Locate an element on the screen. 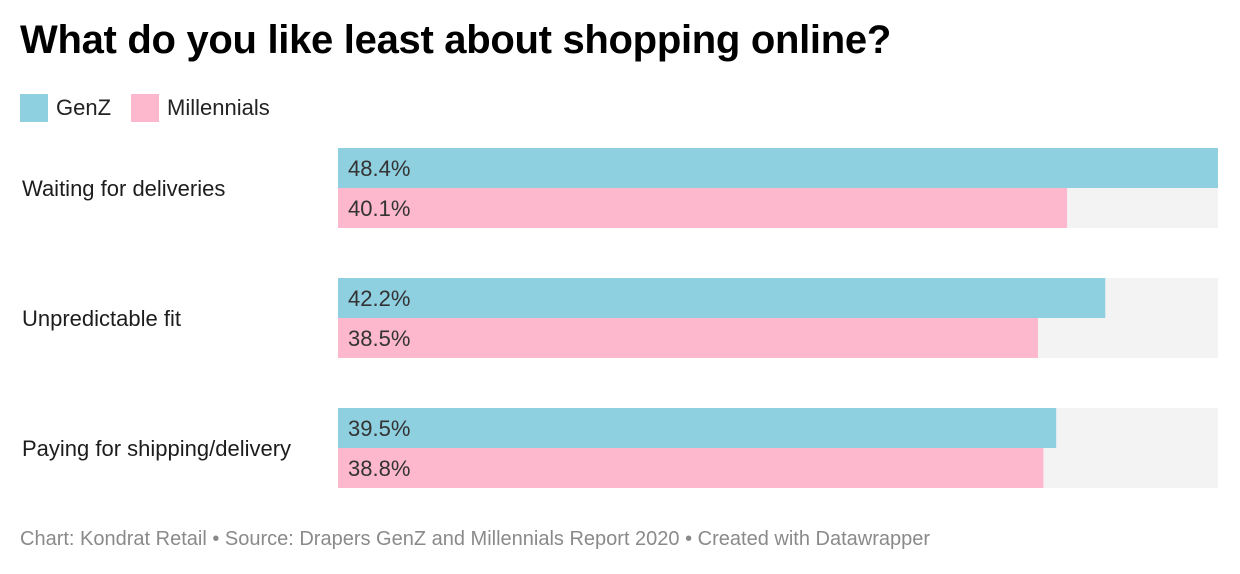  data-label: 38.8% is located at coordinates (379, 468).